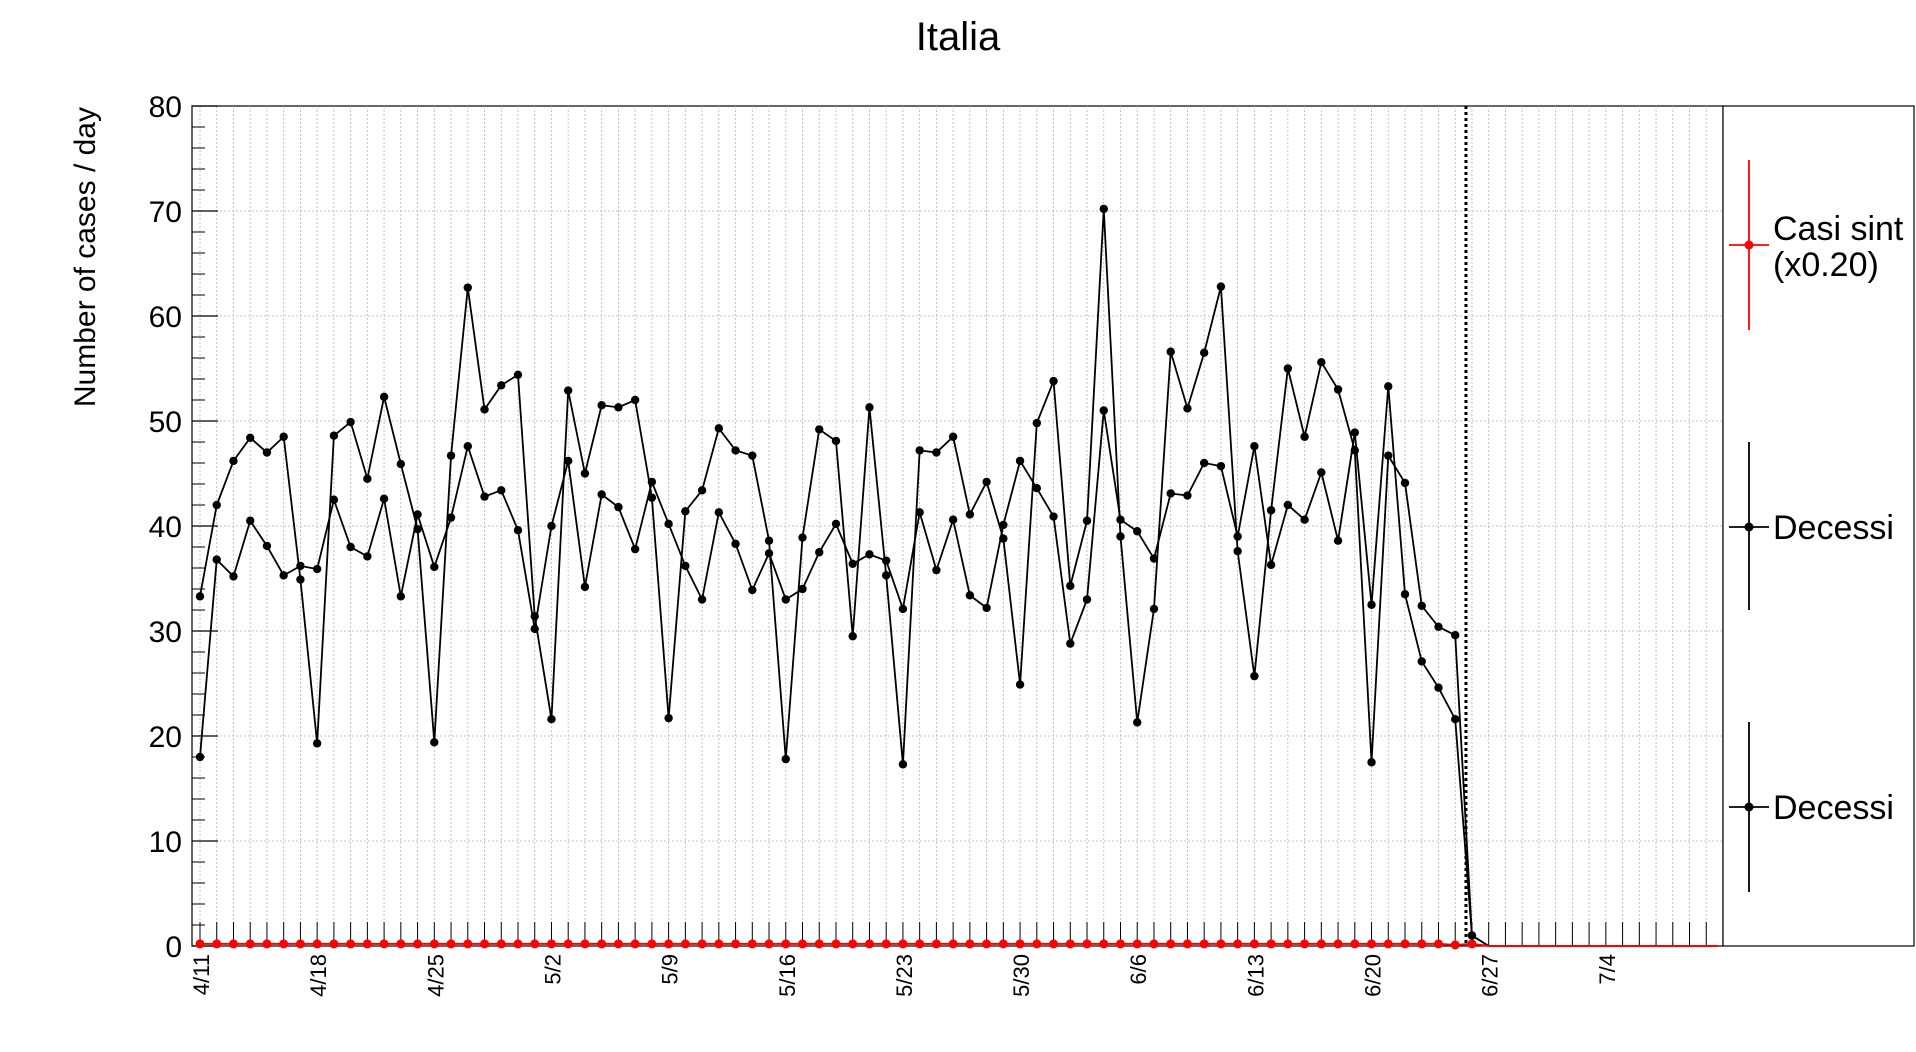 This screenshot has height=1052, width=1916. What do you see at coordinates (165, 317) in the screenshot?
I see `y-tick-label: 60` at bounding box center [165, 317].